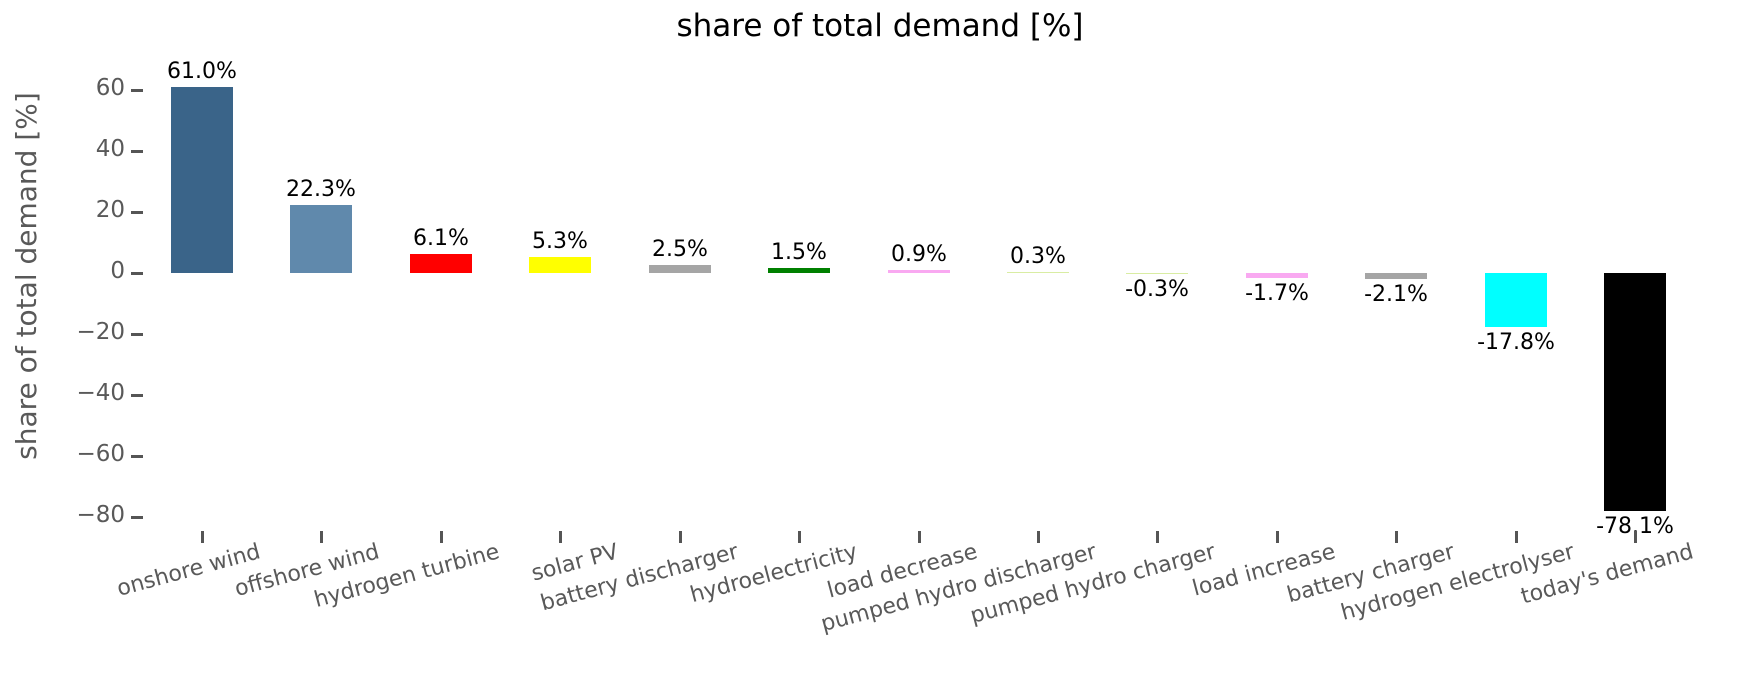  What do you see at coordinates (919, 271) in the screenshot?
I see `bar-load-decrease` at bounding box center [919, 271].